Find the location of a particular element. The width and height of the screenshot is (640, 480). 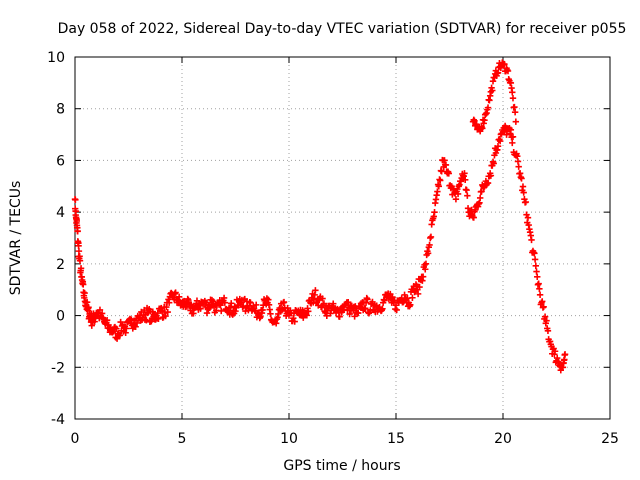

y-tick-label: 6 is located at coordinates (60, 161).